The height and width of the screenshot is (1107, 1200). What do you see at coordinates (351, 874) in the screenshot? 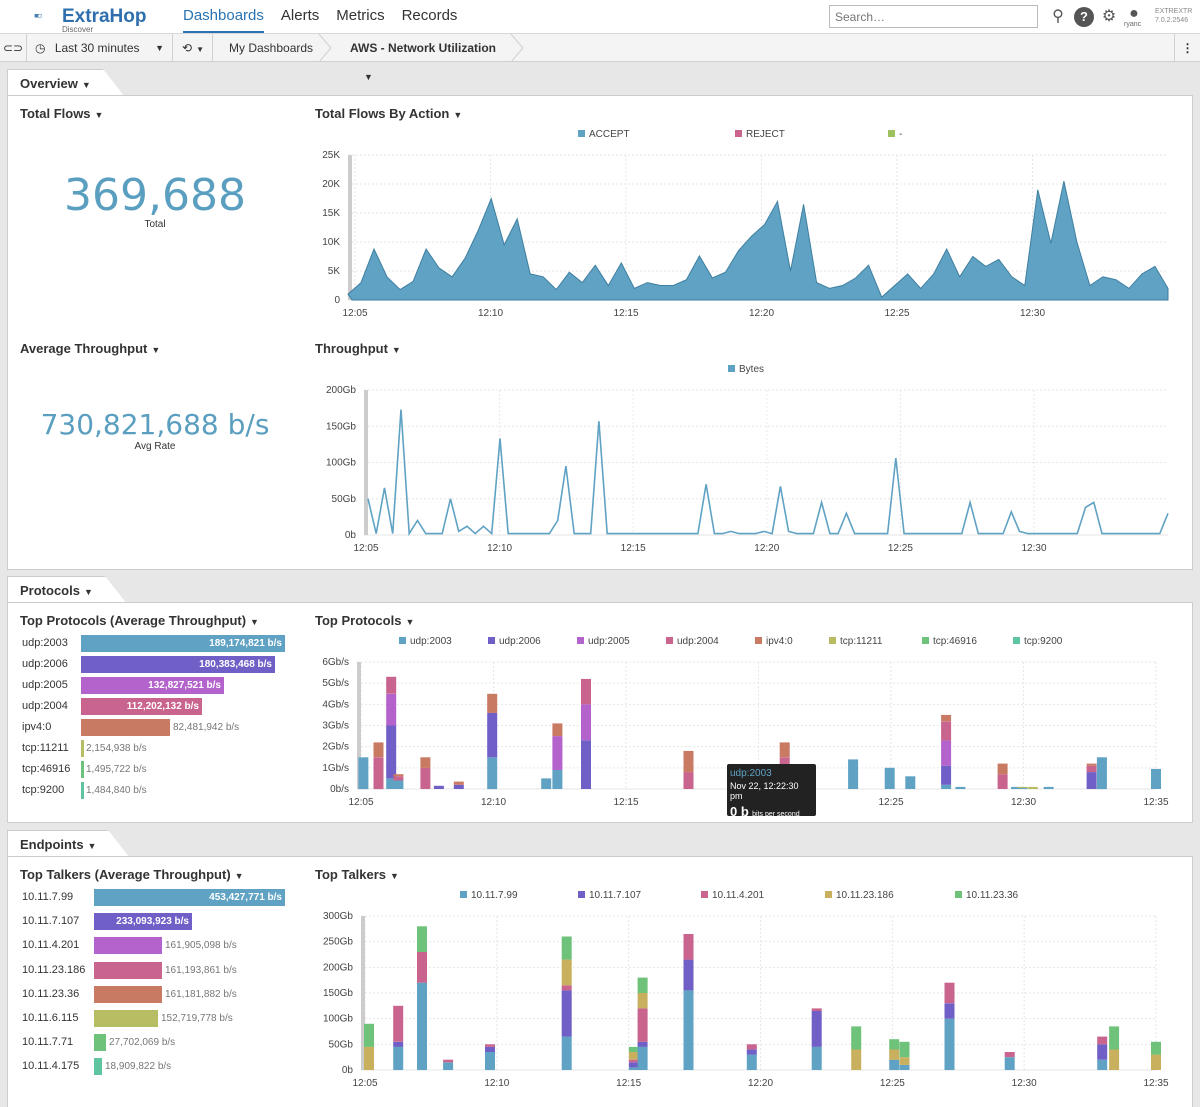
I see `widget-title-label: Top Talkers` at bounding box center [351, 874].